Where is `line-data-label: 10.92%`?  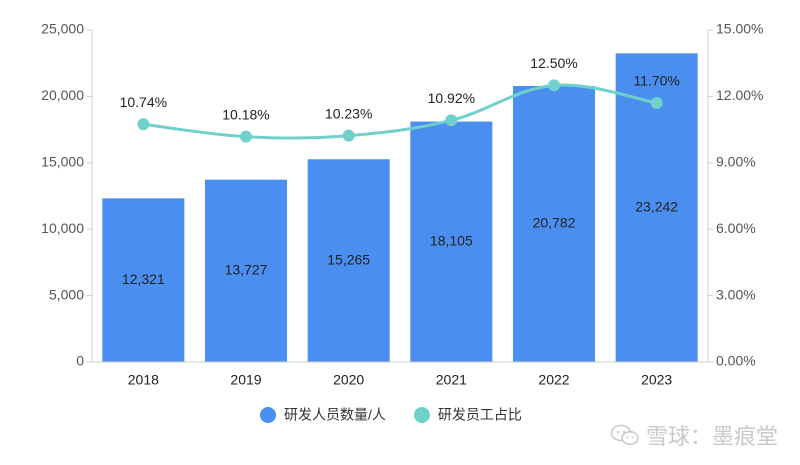 line-data-label: 10.92% is located at coordinates (451, 98).